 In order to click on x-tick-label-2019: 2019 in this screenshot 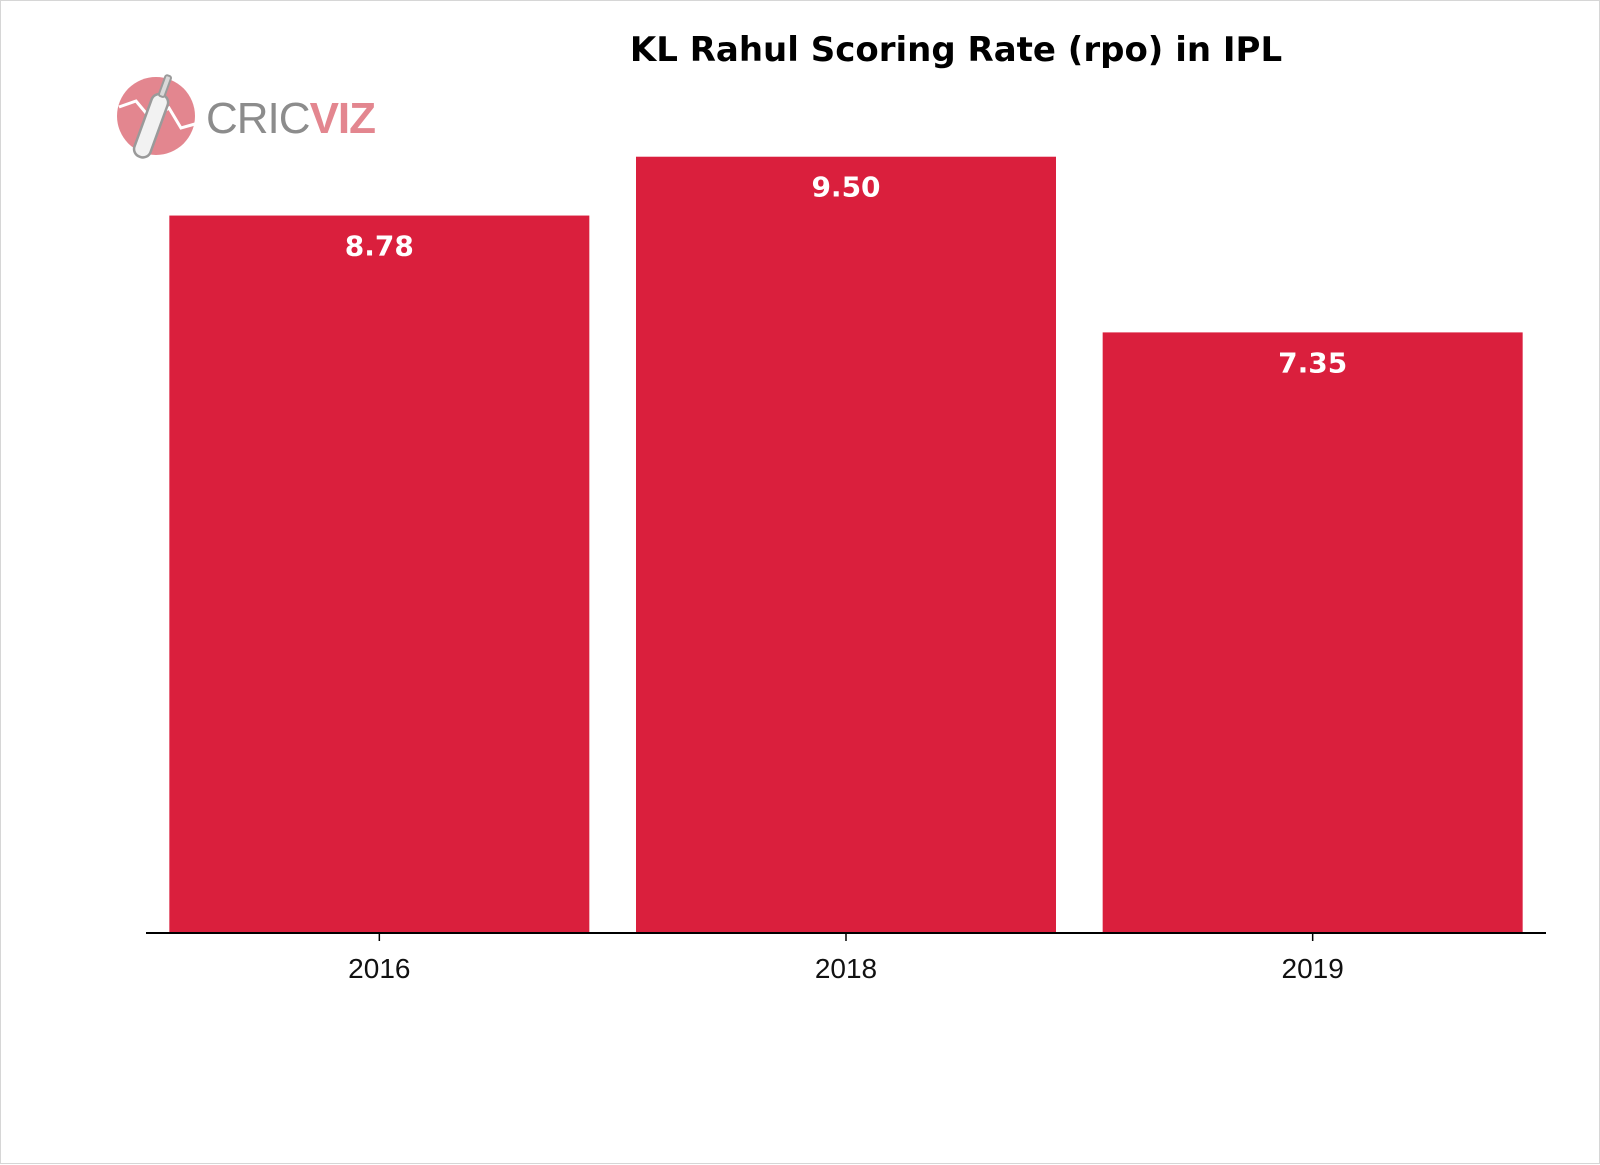, I will do `click(1313, 968)`.